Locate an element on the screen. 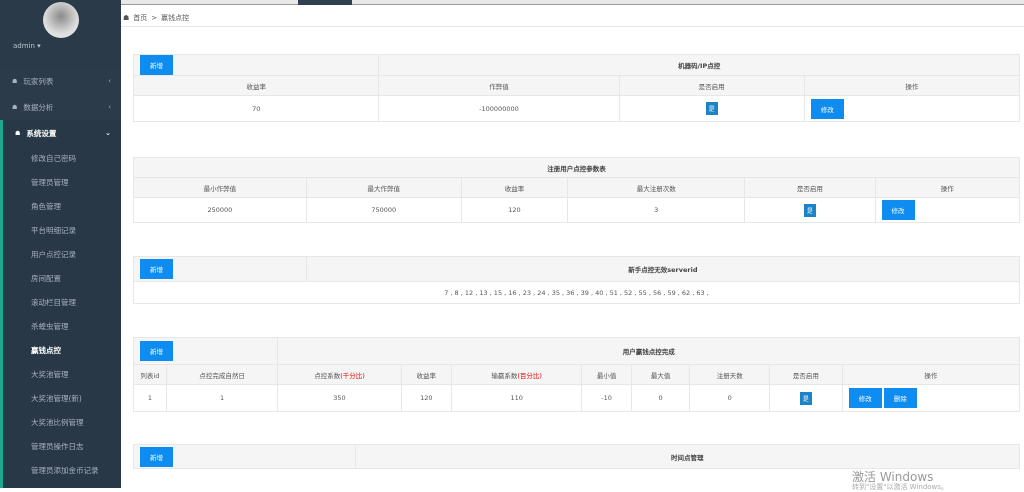 This screenshot has width=1024, height=492. column-header: 列表id is located at coordinates (150, 374).